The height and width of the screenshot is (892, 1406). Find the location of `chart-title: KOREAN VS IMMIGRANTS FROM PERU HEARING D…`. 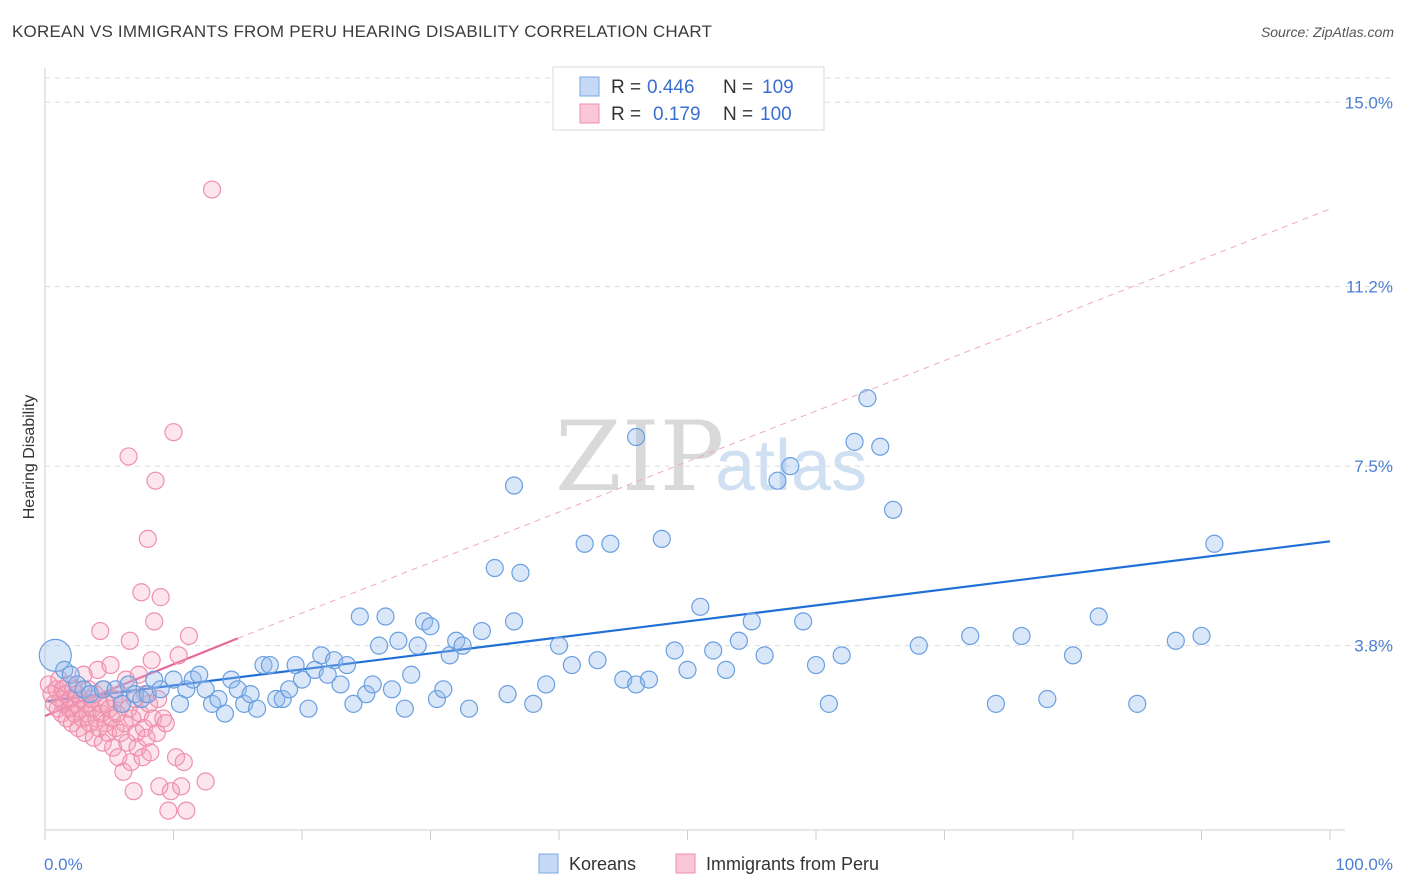

chart-title: KOREAN VS IMMIGRANTS FROM PERU HEARING D… is located at coordinates (362, 31).